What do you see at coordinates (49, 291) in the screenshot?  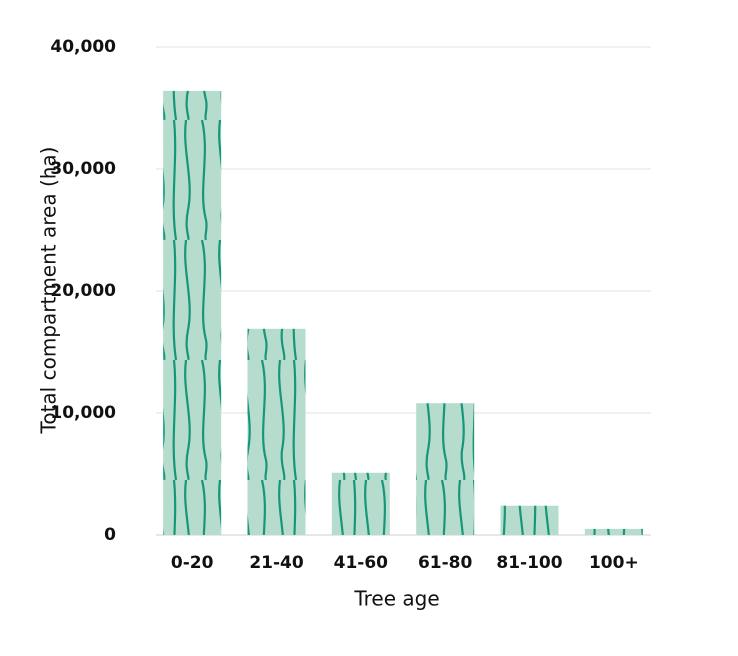 I see `y-axis-title: Total compartment area (ha)` at bounding box center [49, 291].